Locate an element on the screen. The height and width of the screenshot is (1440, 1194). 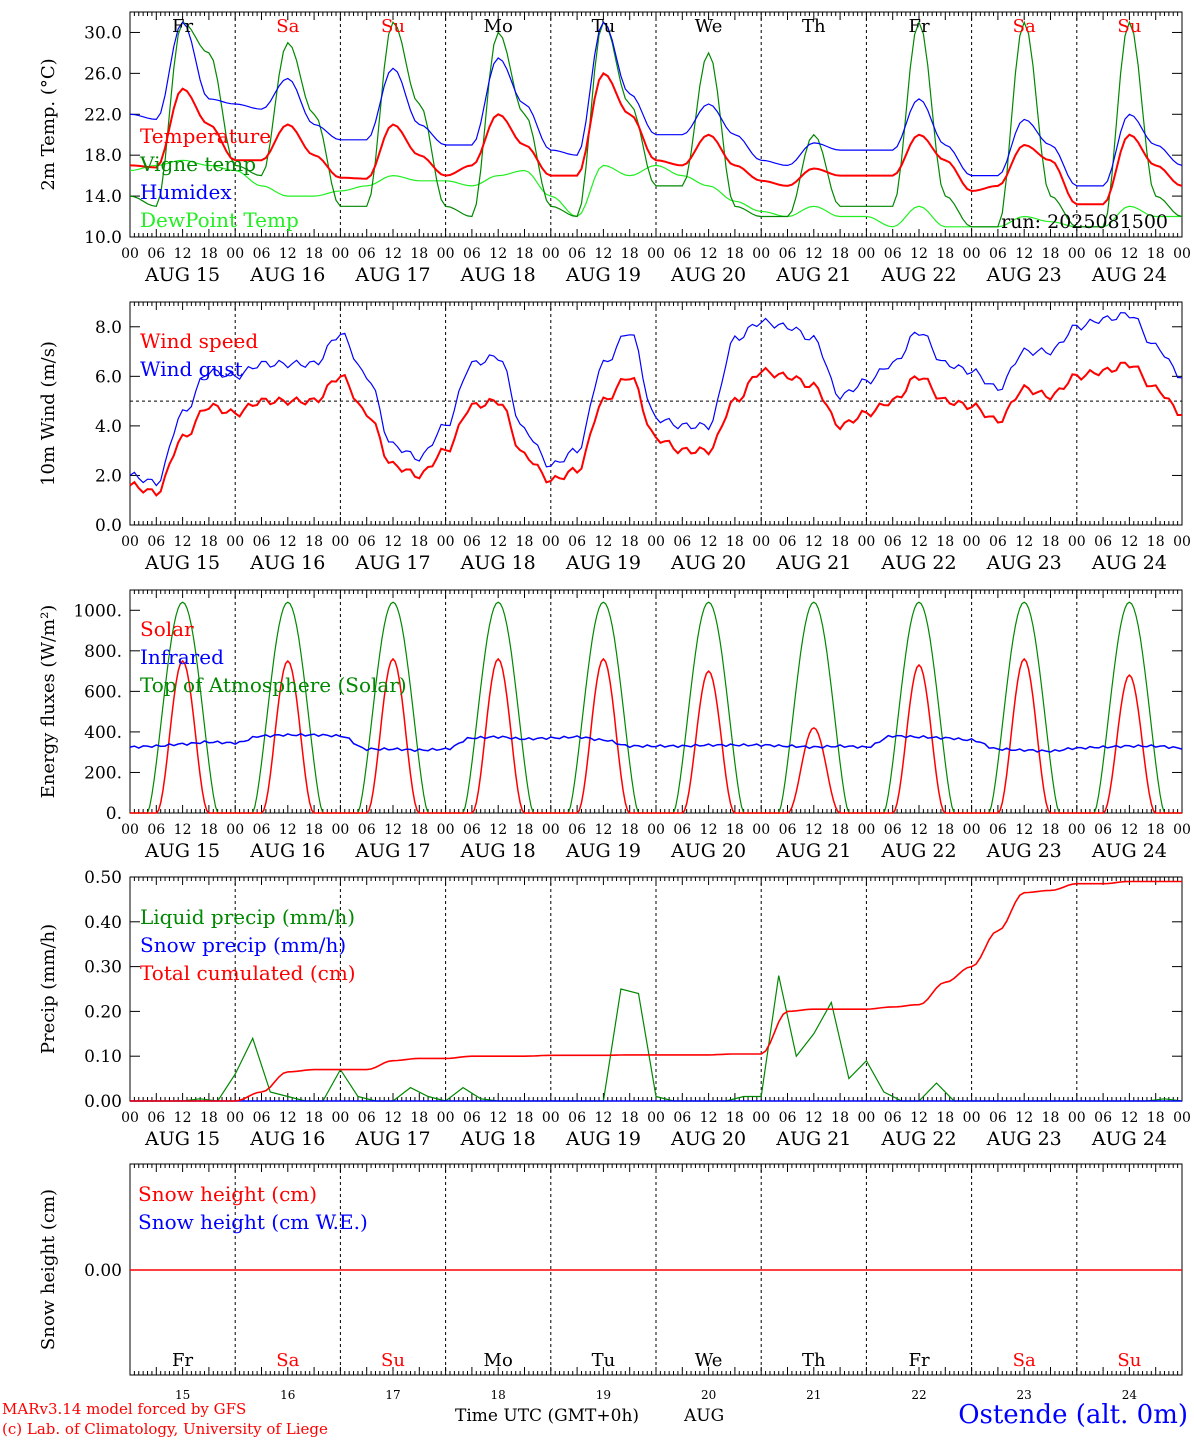
y-tick-label: 22.0 is located at coordinates (103, 115).